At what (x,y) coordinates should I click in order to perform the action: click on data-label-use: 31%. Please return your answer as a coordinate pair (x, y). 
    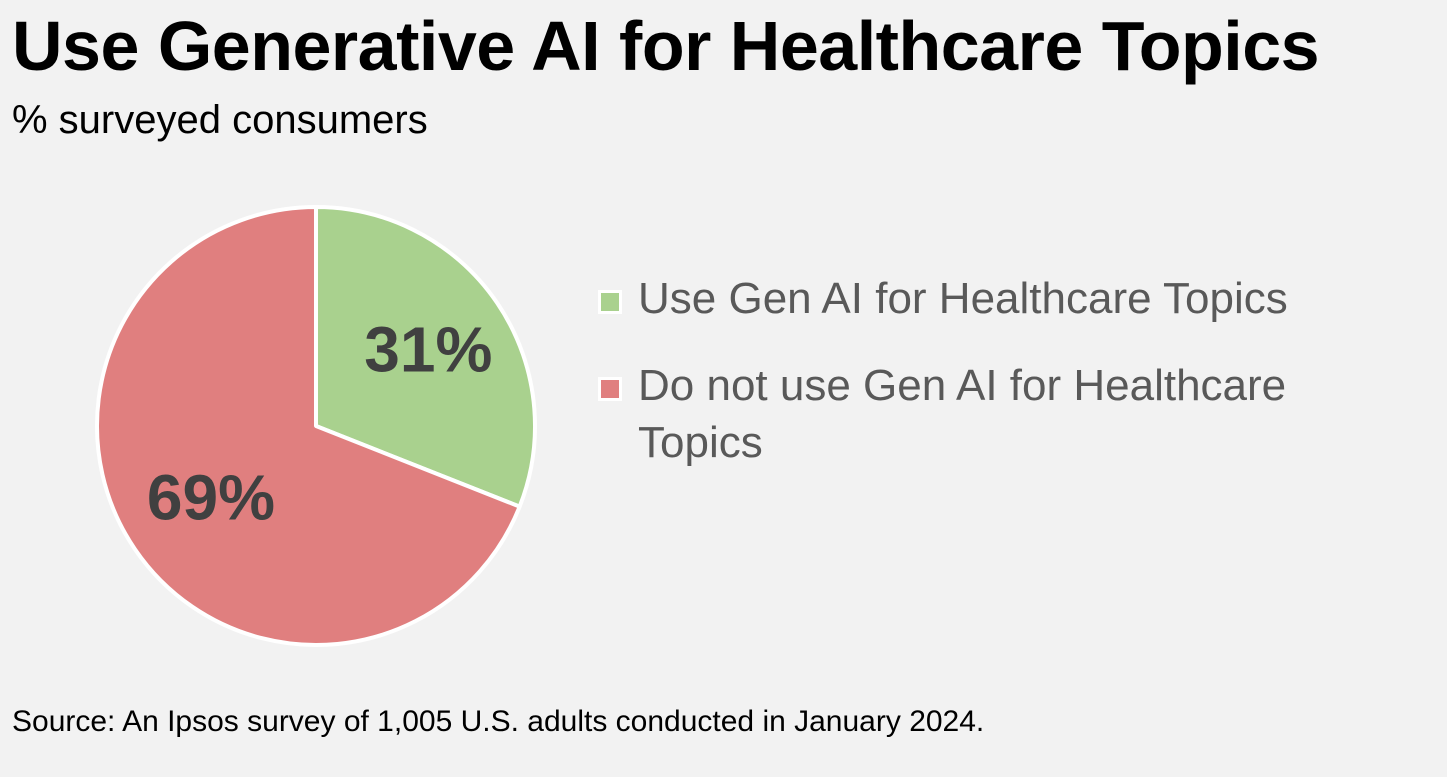
    Looking at the image, I should click on (428, 350).